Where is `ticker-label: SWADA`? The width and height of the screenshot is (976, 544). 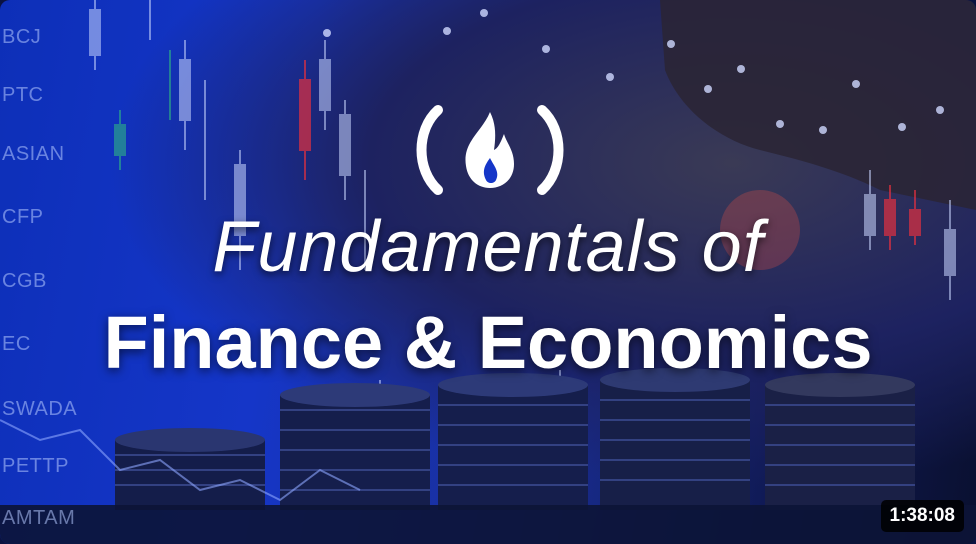
ticker-label: SWADA is located at coordinates (40, 409).